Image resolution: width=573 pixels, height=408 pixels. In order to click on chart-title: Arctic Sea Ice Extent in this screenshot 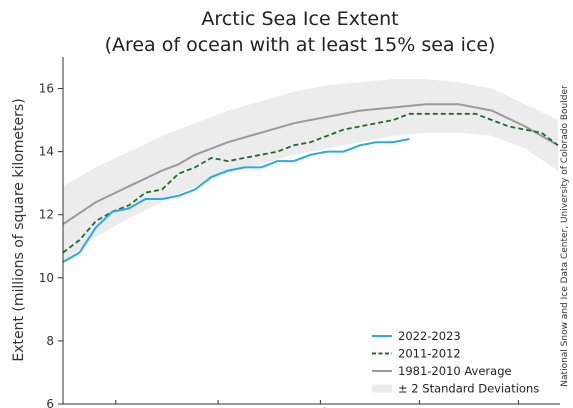, I will do `click(299, 19)`.